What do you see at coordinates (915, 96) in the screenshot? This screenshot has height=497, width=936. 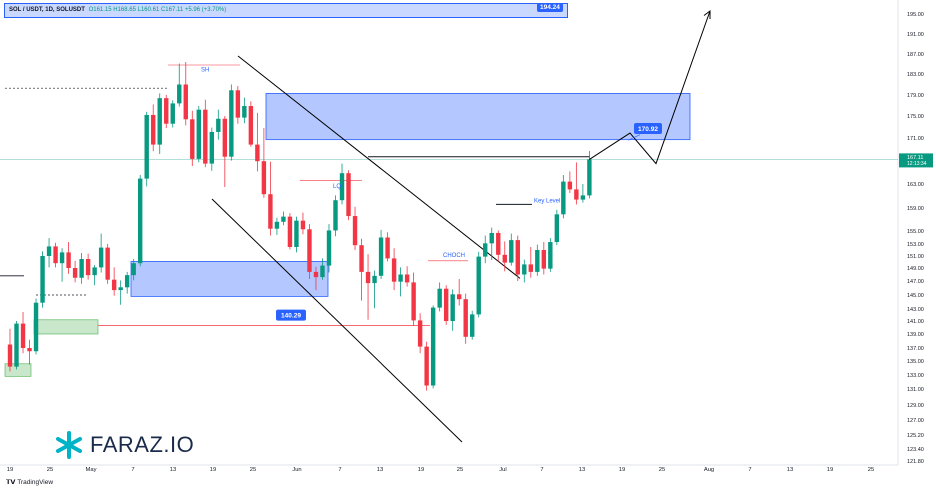 I see `y-tick-label: 179.00` at bounding box center [915, 96].